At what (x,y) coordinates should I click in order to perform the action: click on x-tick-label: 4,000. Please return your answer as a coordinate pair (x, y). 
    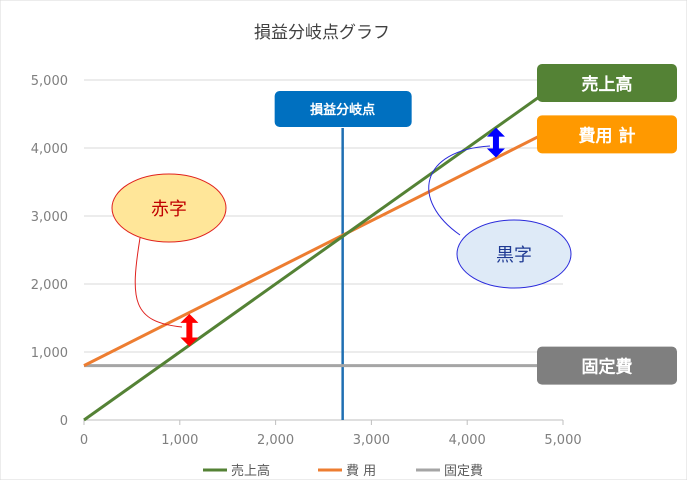
    Looking at the image, I should click on (467, 440).